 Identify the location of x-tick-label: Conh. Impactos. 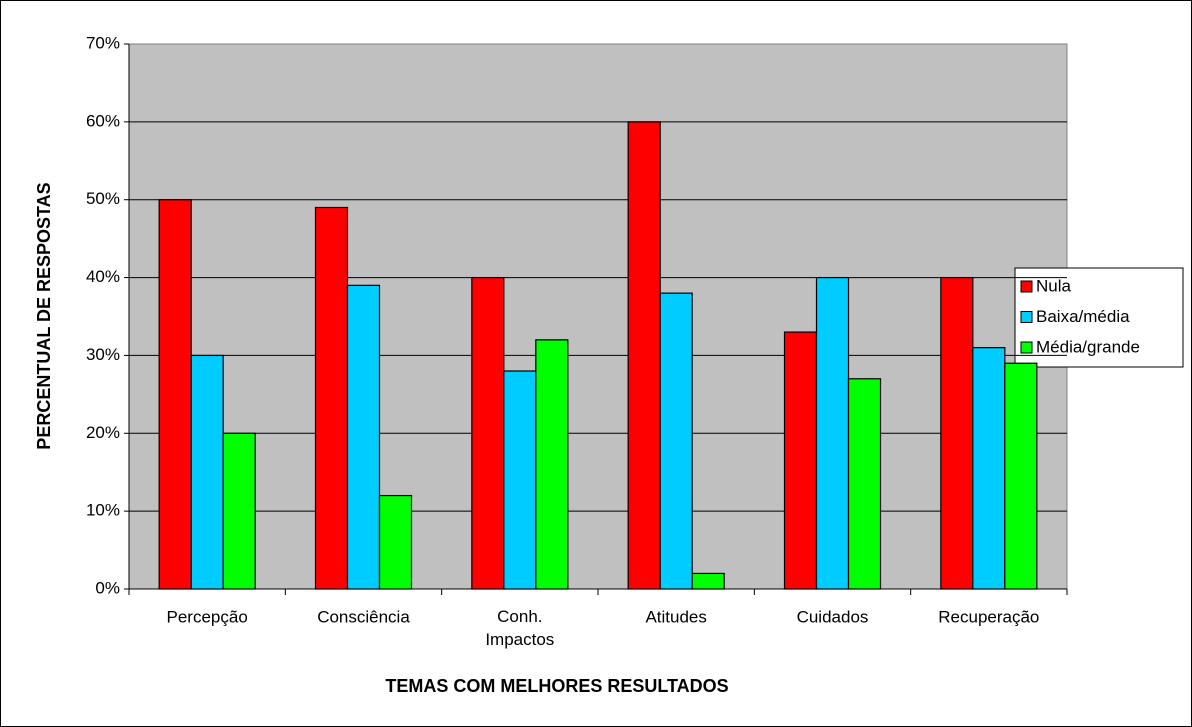
(519, 628).